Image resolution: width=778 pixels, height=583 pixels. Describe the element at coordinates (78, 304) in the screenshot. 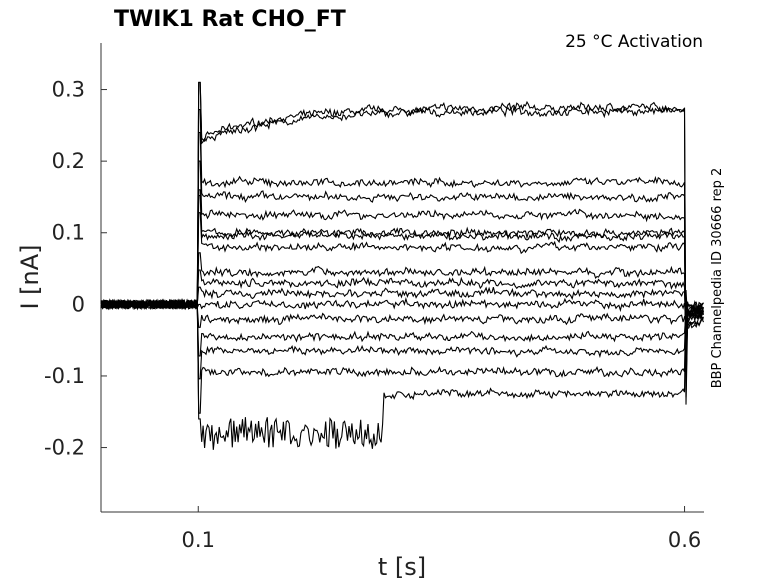

I see `y-tick-label: 0` at that location.